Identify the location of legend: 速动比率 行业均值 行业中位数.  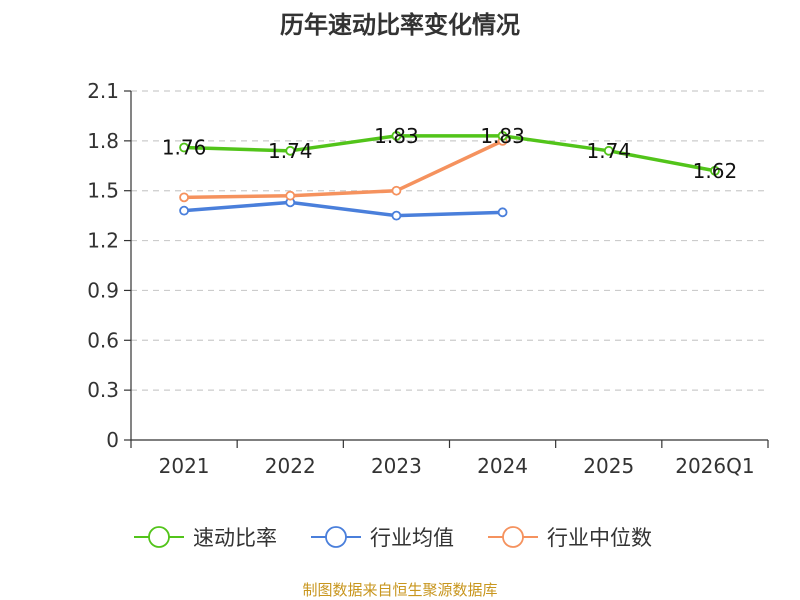
(393, 538).